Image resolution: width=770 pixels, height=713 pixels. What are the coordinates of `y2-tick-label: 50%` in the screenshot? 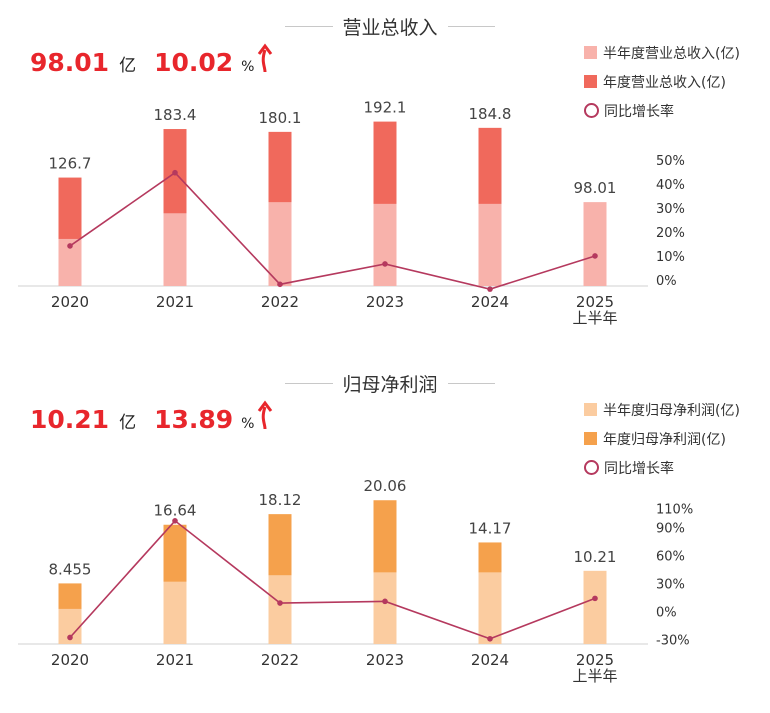 It's located at (670, 161).